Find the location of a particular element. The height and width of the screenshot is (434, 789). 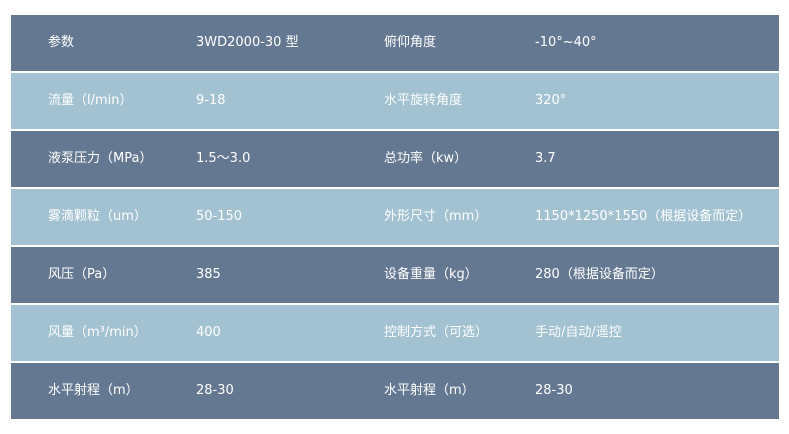

param-value: 手动/自动/遥控 is located at coordinates (578, 332).